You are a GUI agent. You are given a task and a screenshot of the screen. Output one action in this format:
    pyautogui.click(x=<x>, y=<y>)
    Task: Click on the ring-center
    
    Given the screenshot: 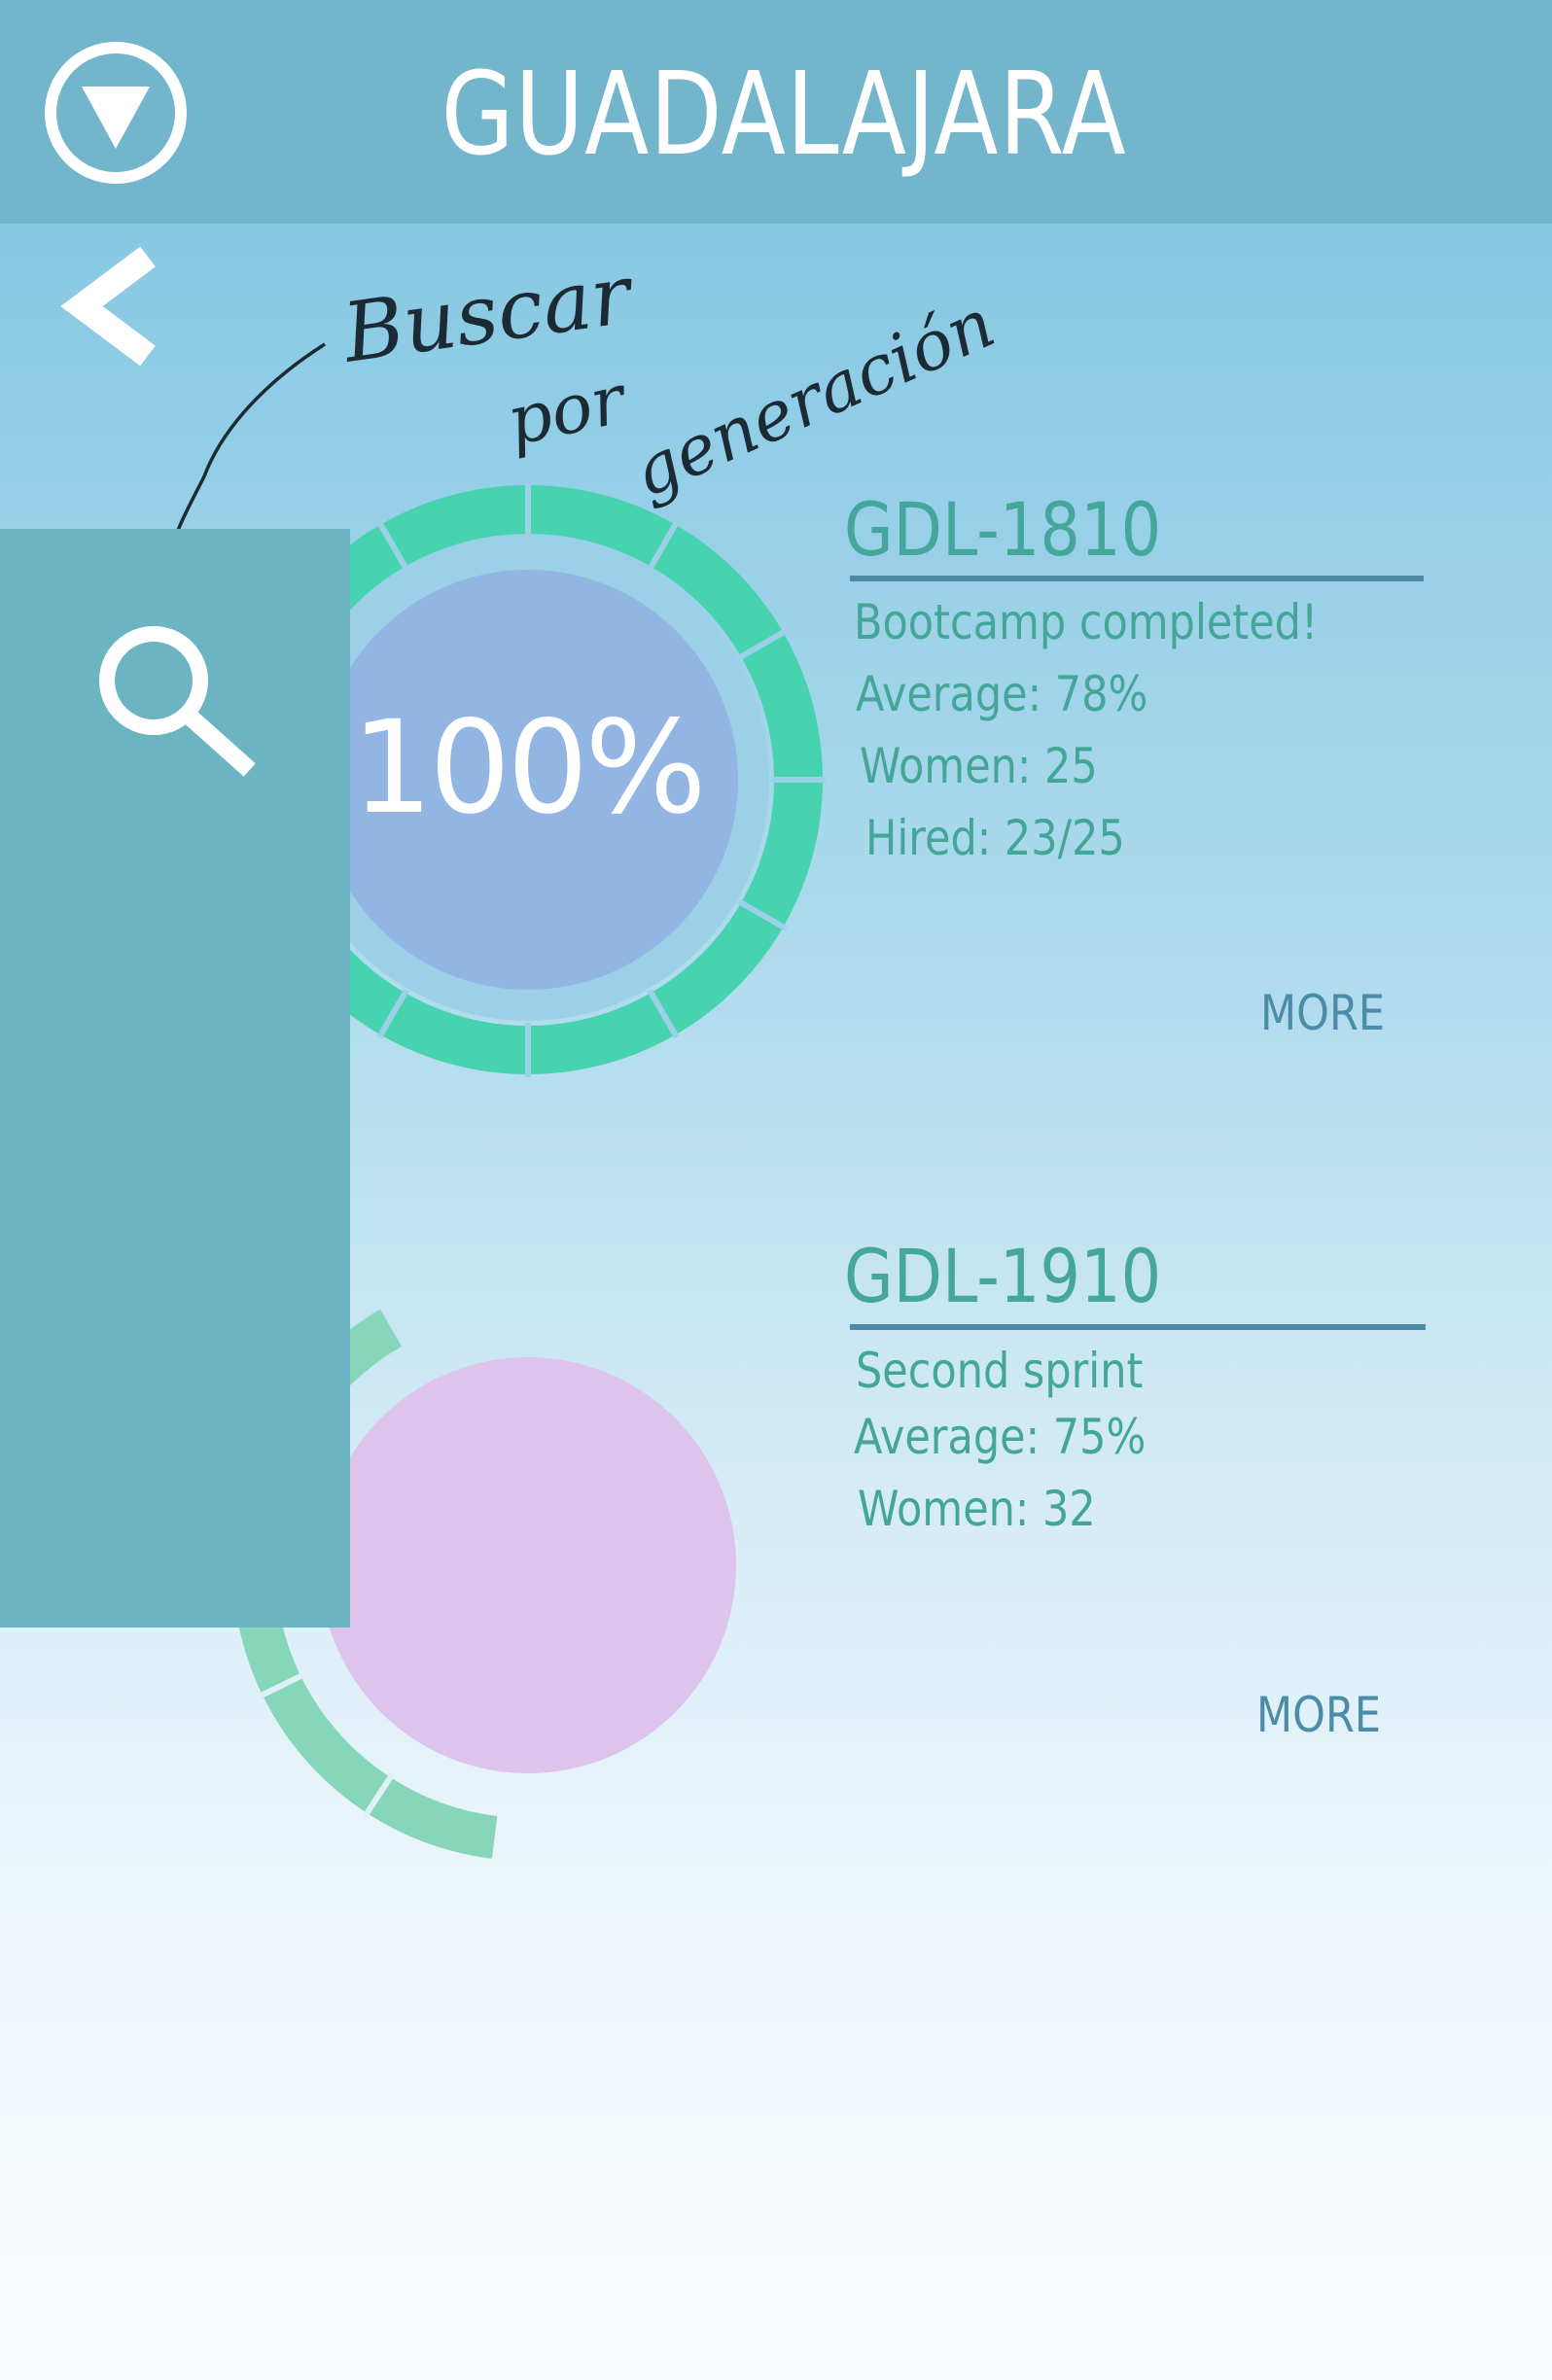 What is the action you would take?
    pyautogui.click(x=528, y=1565)
    